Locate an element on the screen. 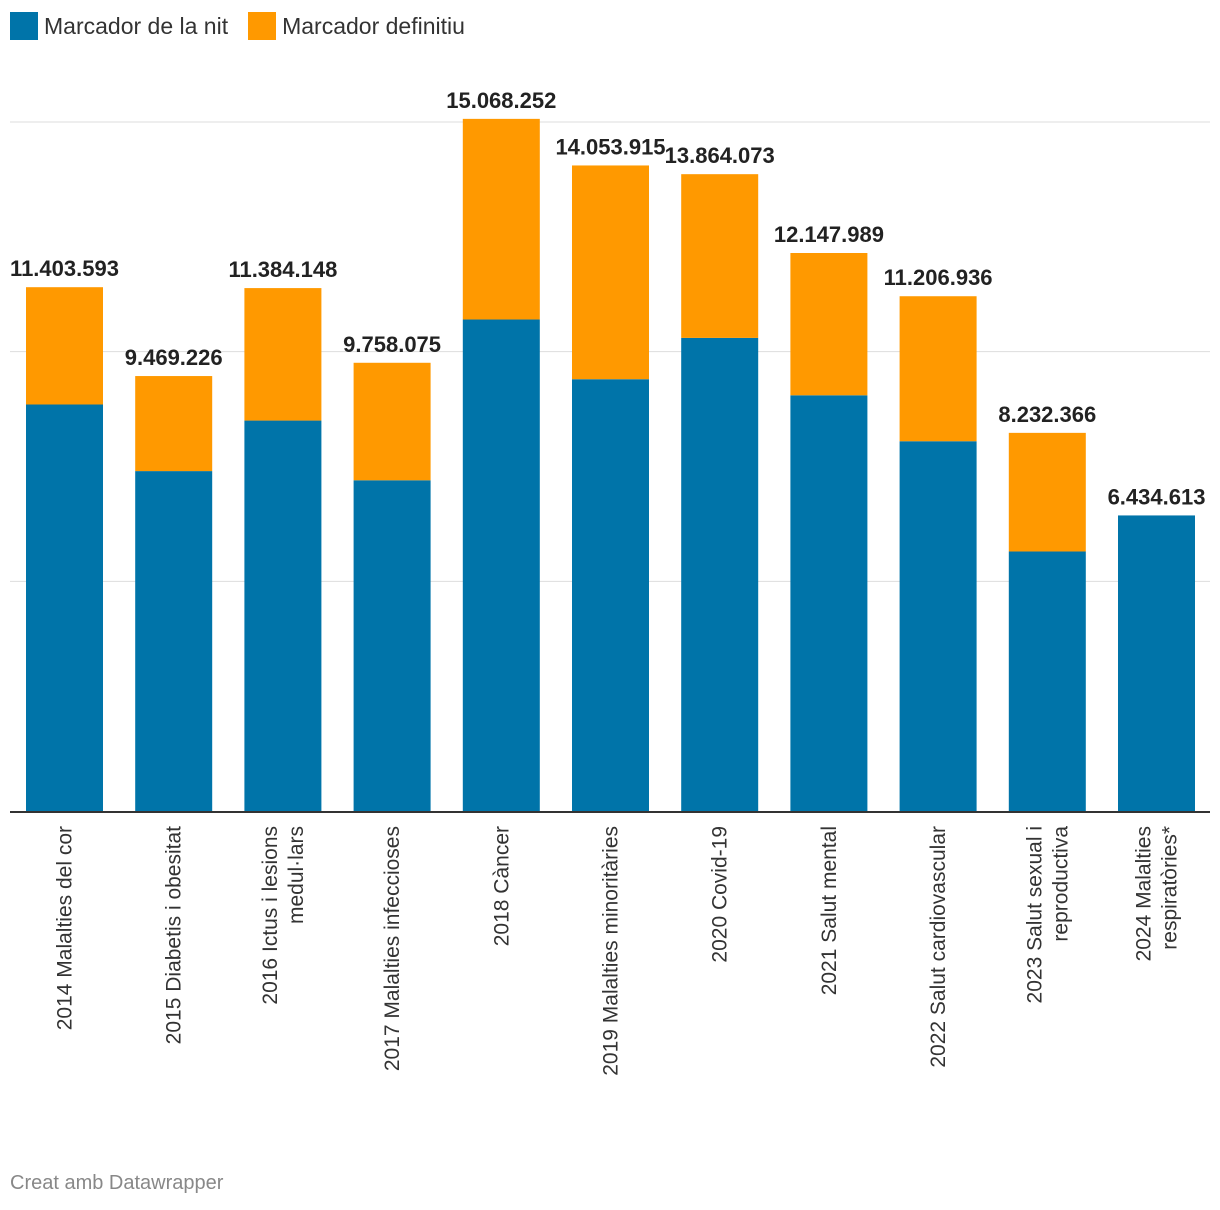 Image resolution: width=1220 pixels, height=1210 pixels. legend-swatch-night-score is located at coordinates (24, 26).